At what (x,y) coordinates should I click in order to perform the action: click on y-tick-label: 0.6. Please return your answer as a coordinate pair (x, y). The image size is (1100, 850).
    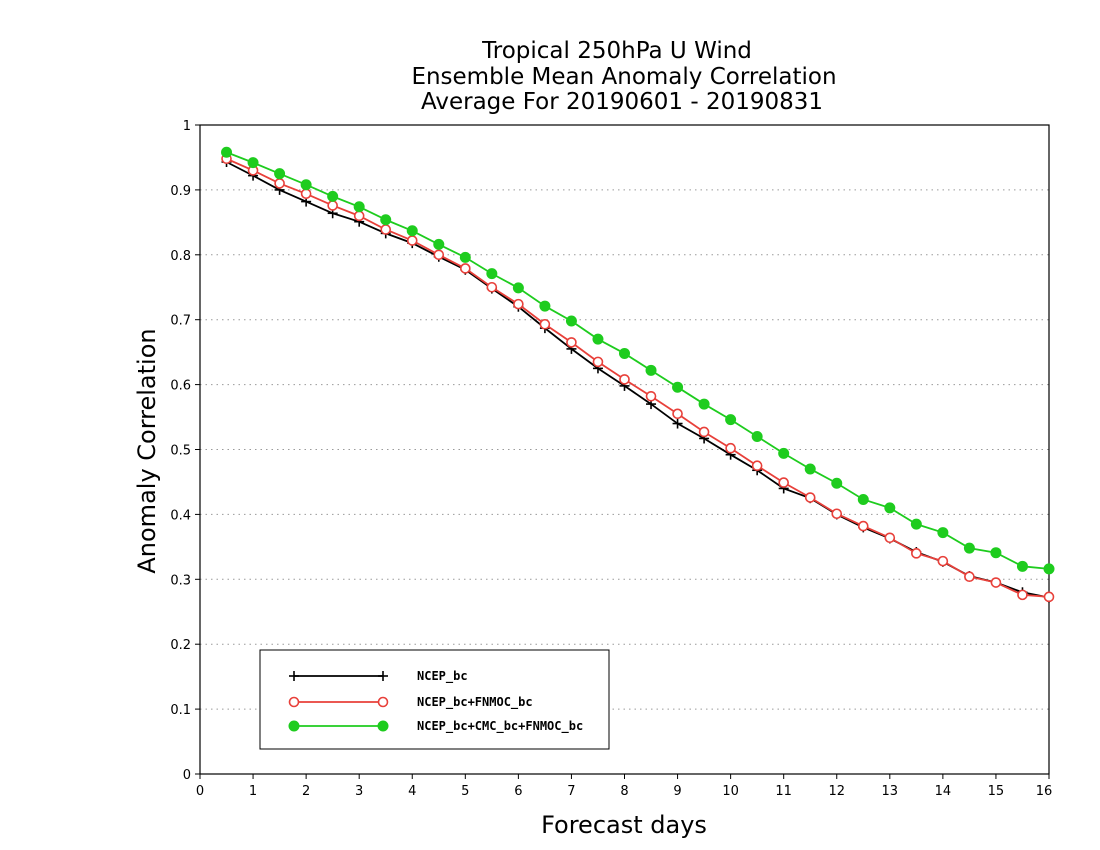
    Looking at the image, I should click on (180, 386).